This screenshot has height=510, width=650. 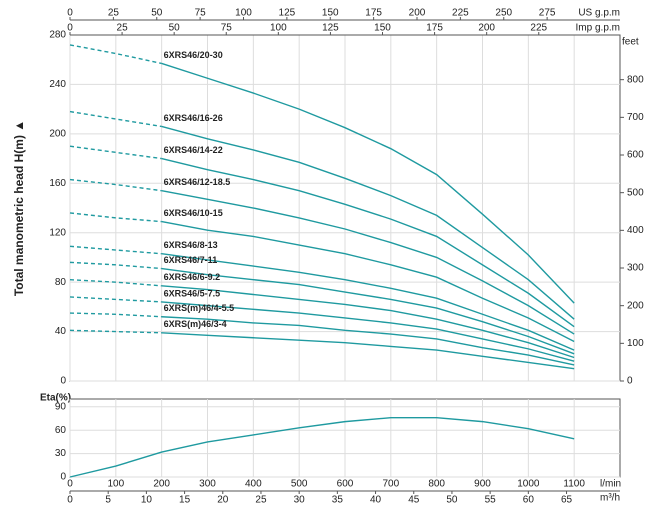 What do you see at coordinates (61, 430) in the screenshot?
I see `y-tick-label: 60` at bounding box center [61, 430].